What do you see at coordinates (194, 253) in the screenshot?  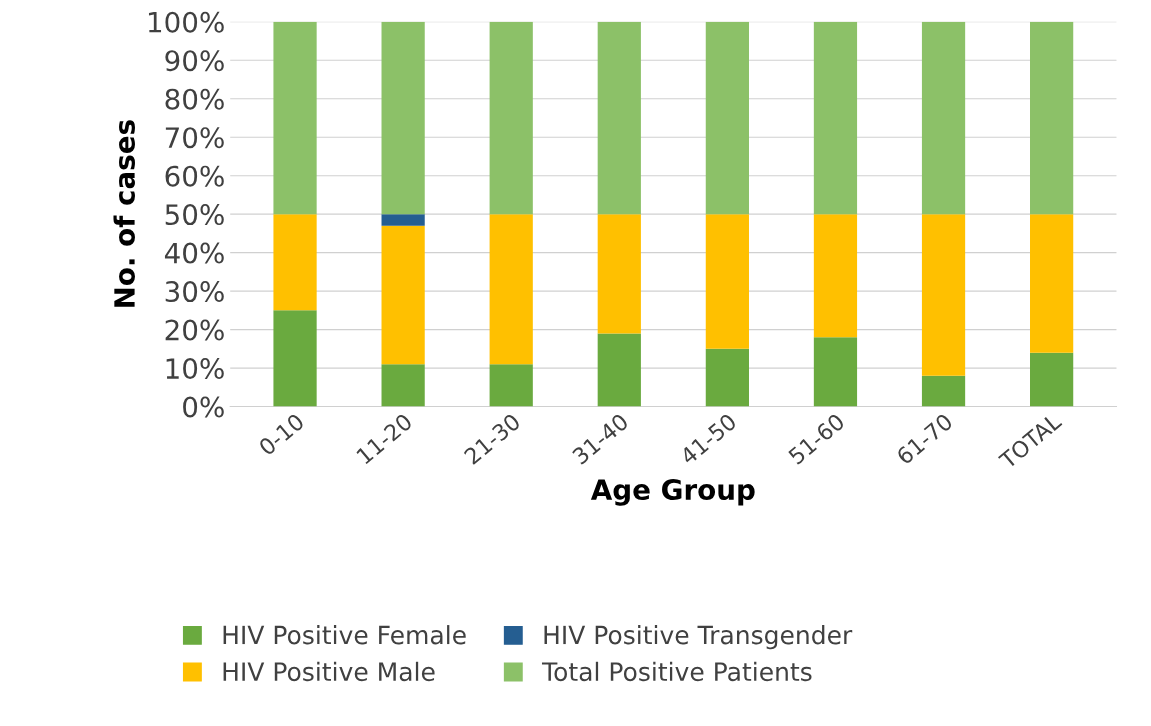 I see `y-tick-label: 40%` at bounding box center [194, 253].